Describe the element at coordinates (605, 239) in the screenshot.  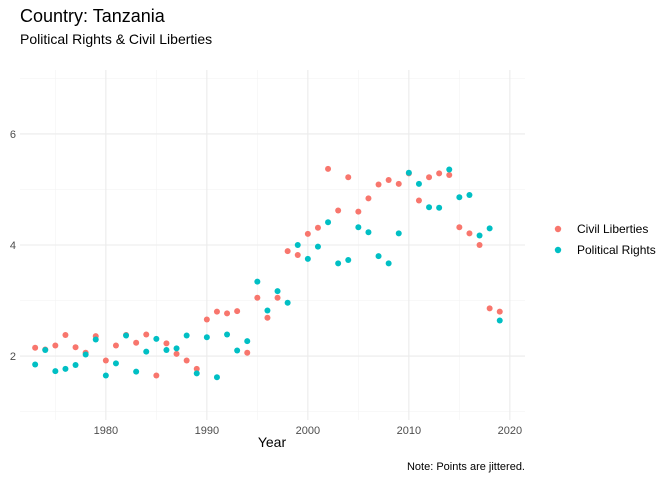
I see `legend: Civil Liberties Political Rights` at that location.